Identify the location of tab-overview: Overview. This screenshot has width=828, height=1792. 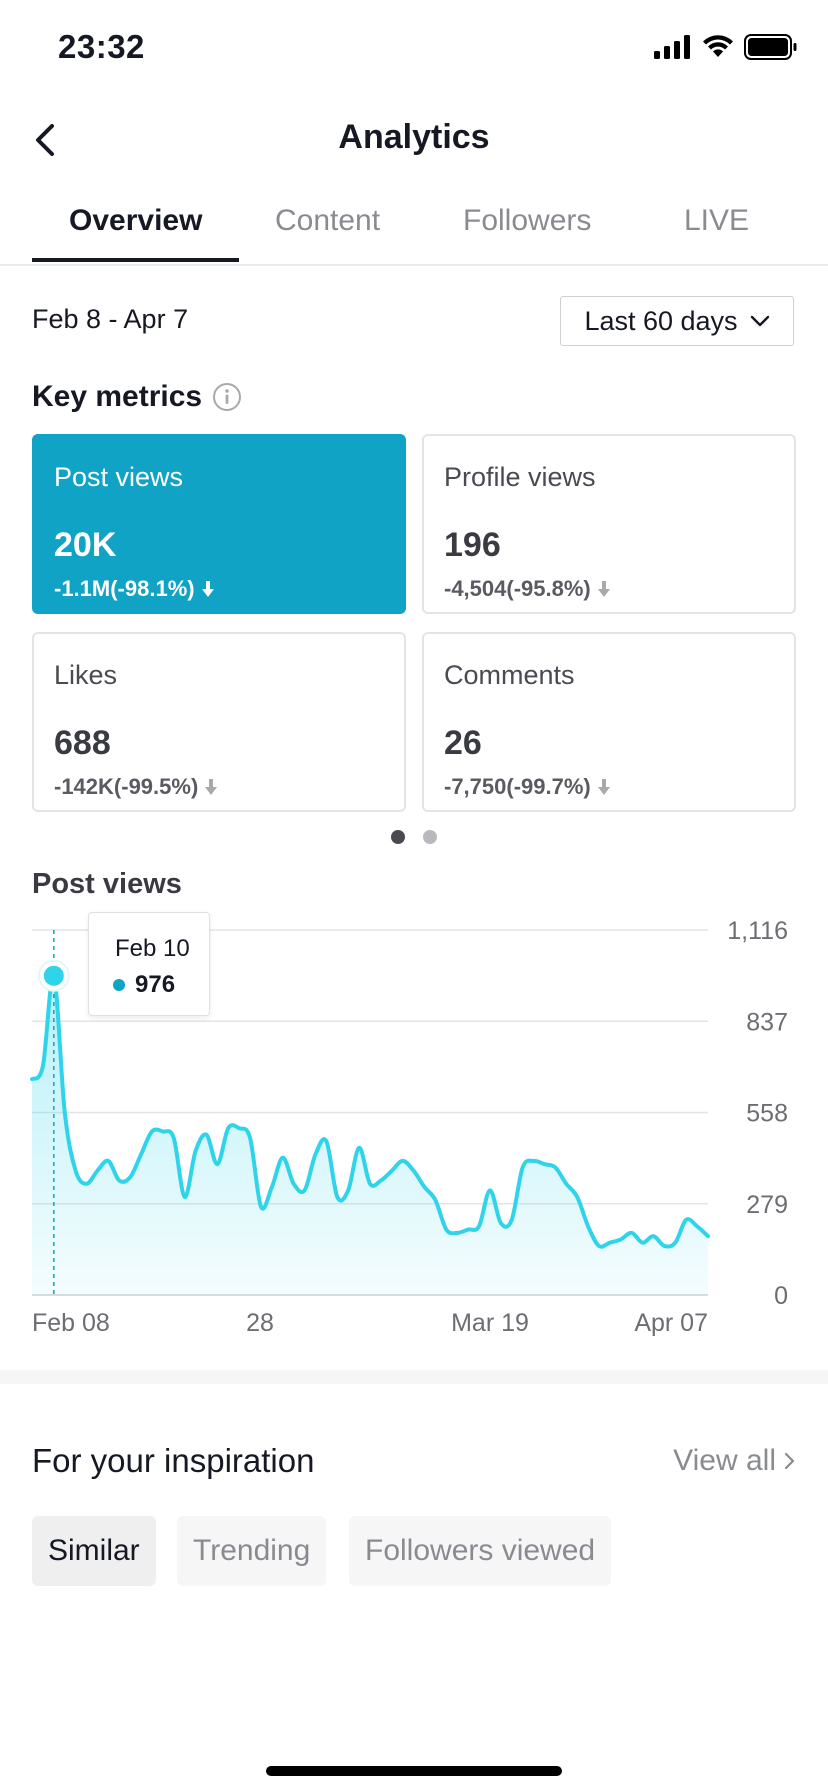
(136, 220).